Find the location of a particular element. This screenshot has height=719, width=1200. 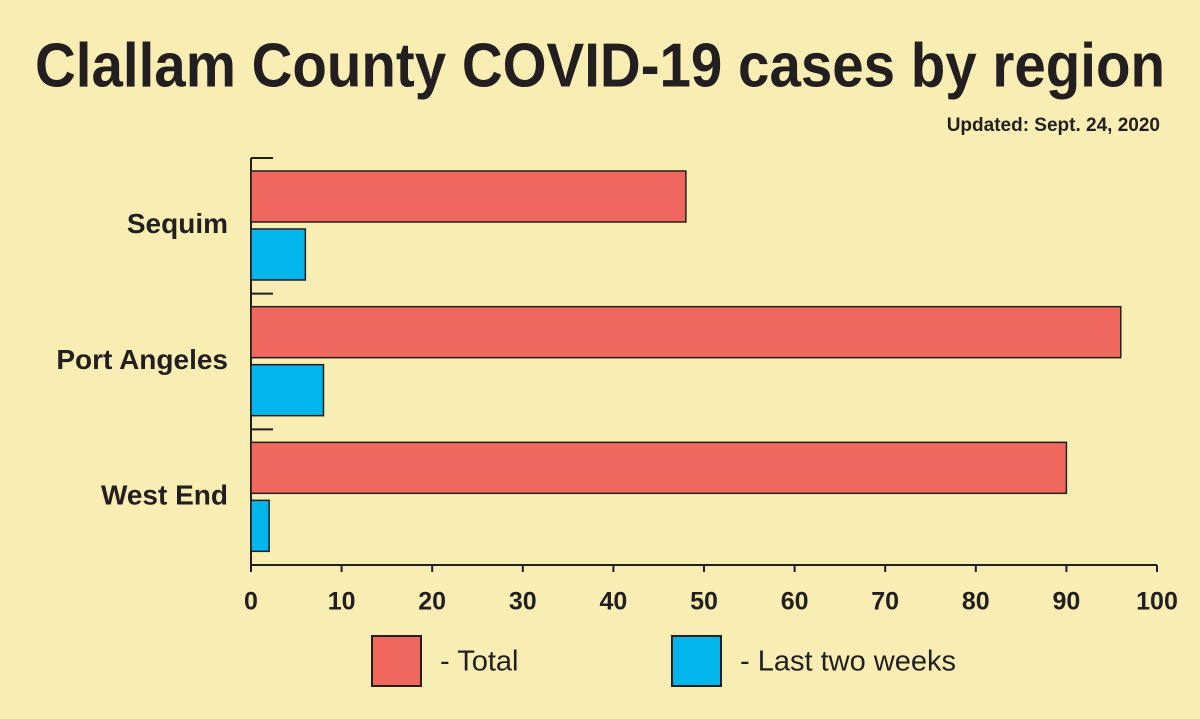

legend-label: - Last two weeks is located at coordinates (848, 662).